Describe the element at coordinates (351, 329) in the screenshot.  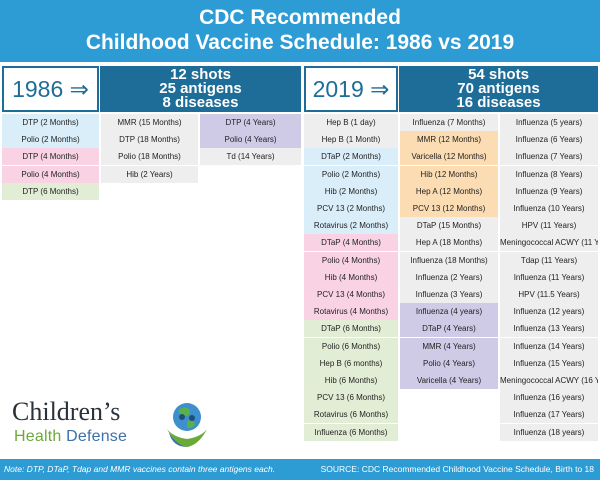
I see `vaccine-cell: DTaP (6 Months)` at that location.